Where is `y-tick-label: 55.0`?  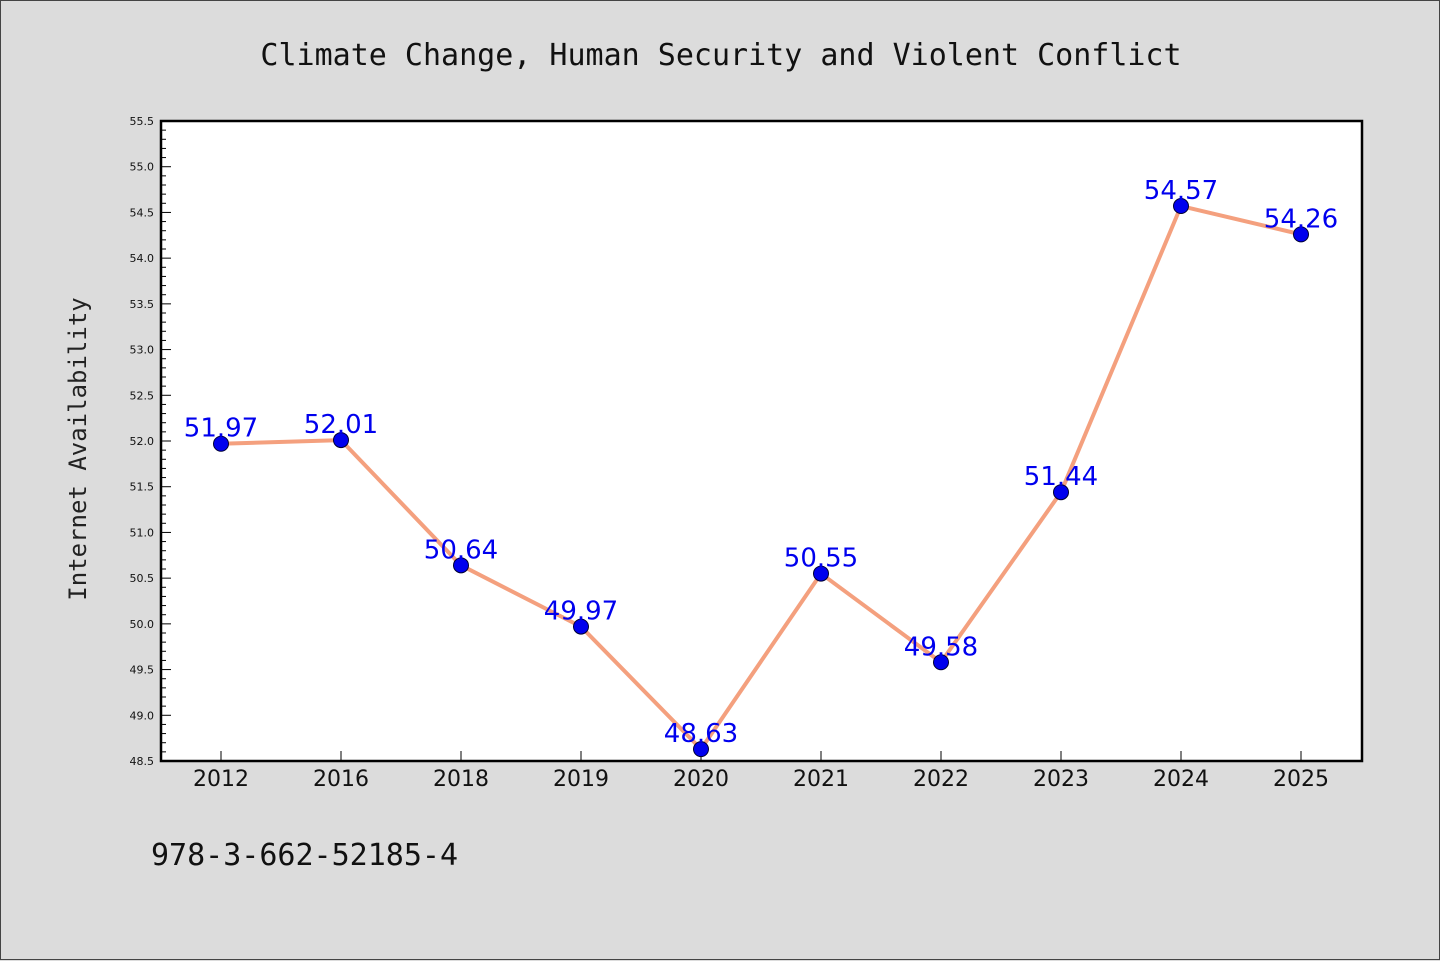 y-tick-label: 55.0 is located at coordinates (142, 167).